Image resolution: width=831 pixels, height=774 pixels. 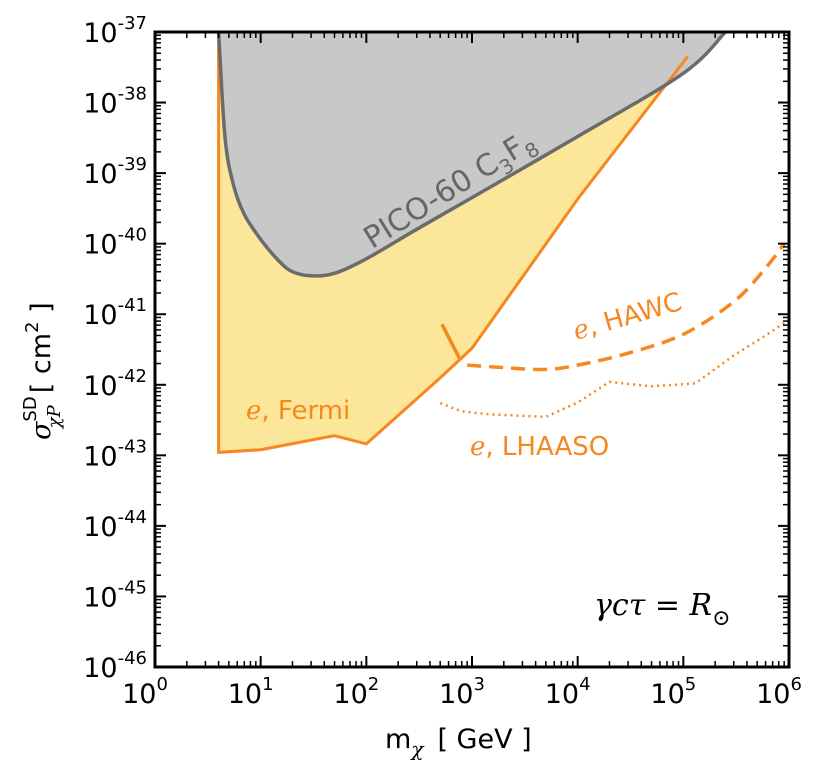 What do you see at coordinates (115, 172) in the screenshot?
I see `y-tick-label: 10-39` at bounding box center [115, 172].